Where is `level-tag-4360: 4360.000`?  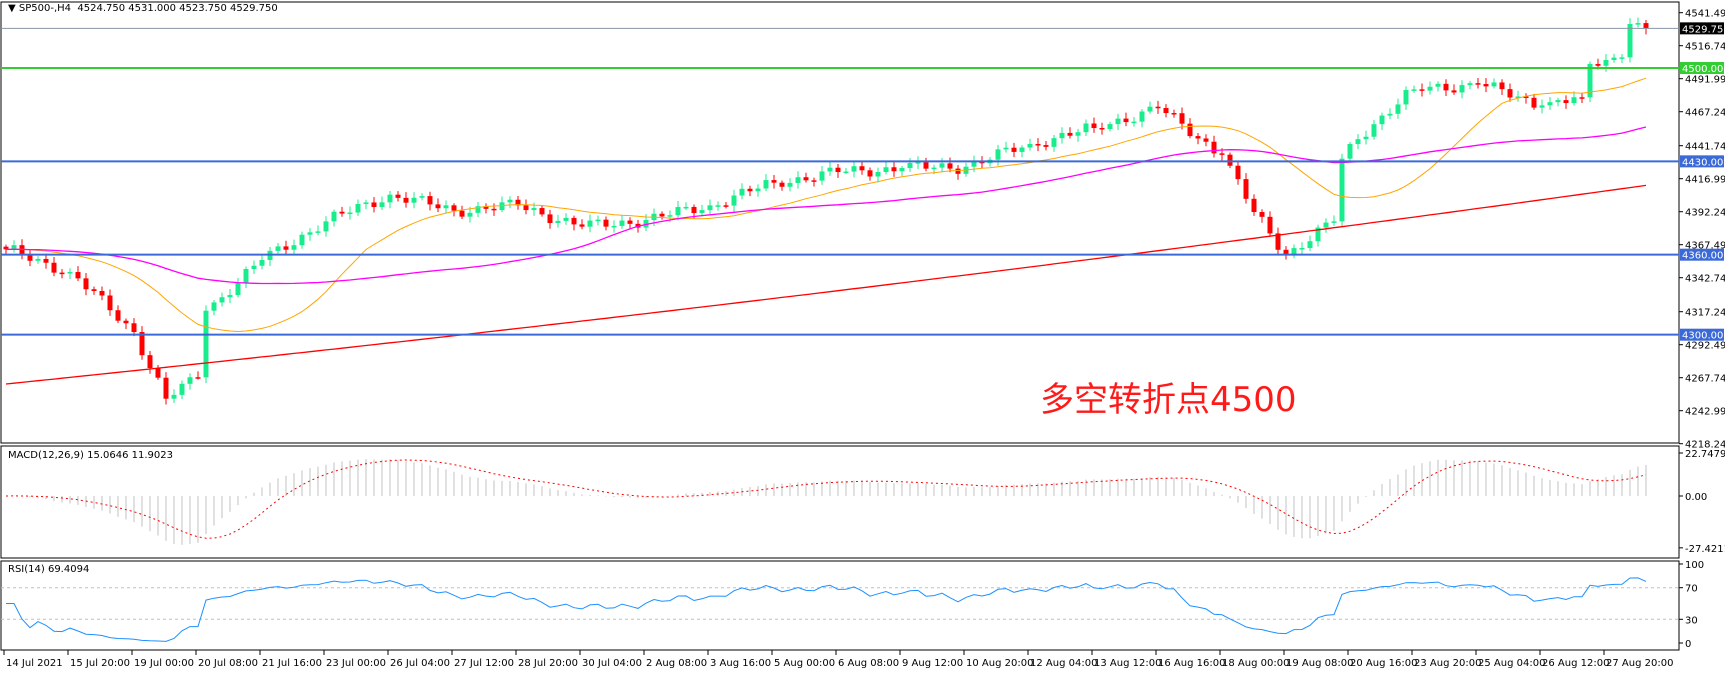 level-tag-4360: 4360.000 is located at coordinates (1703, 256).